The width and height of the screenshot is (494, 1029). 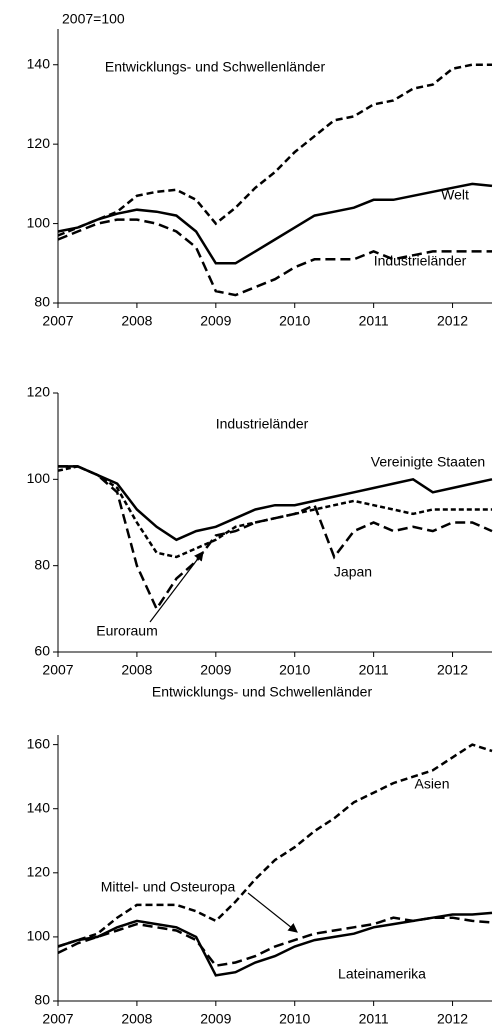 I want to click on series-label: Welt, so click(x=455, y=195).